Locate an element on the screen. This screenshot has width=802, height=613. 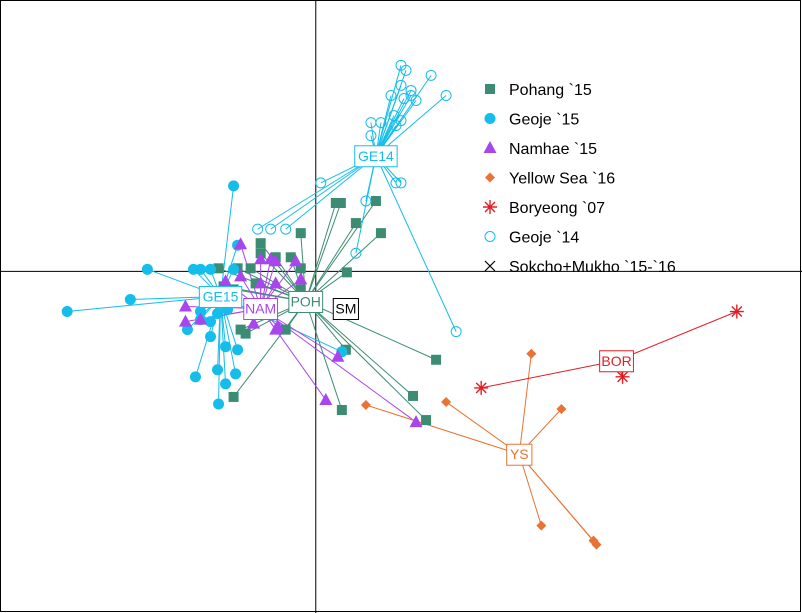
legend-item-2: Namhae `15 is located at coordinates (540, 149).